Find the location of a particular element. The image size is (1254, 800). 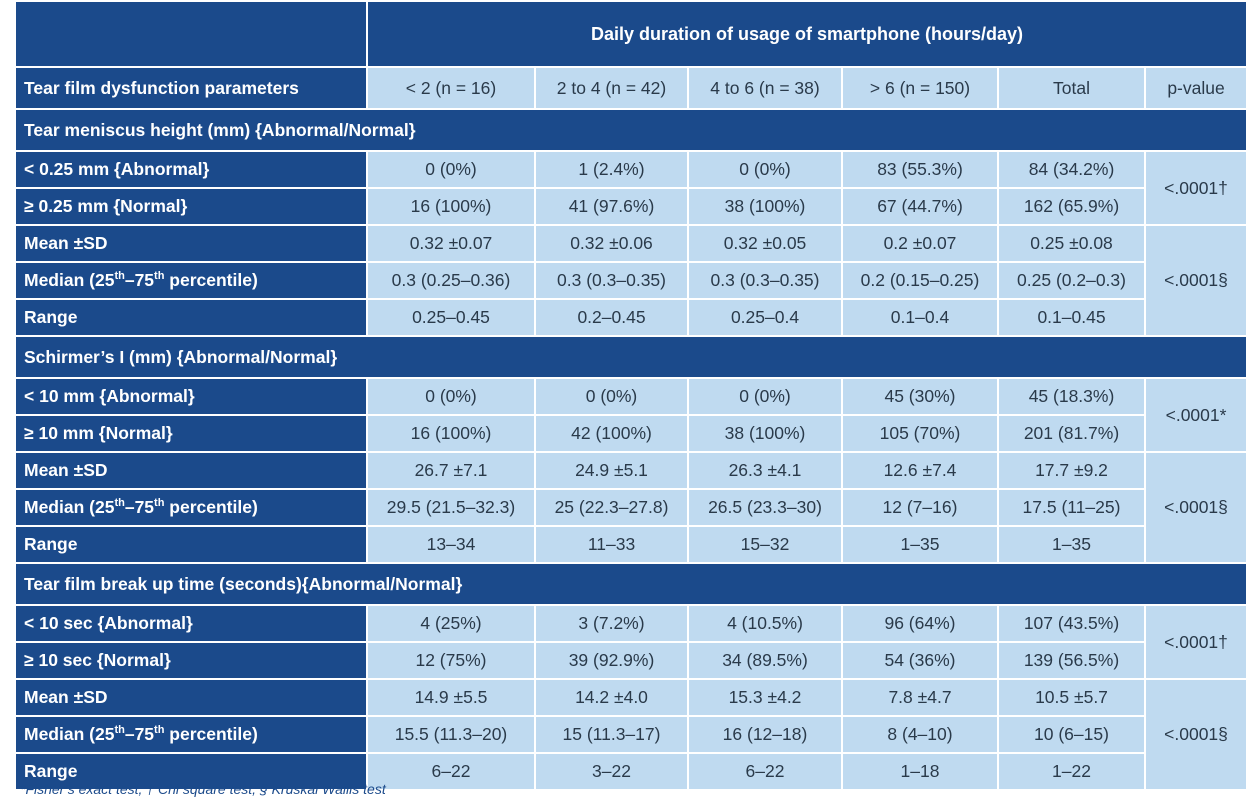

data-cell: 10.5 ±5.7 is located at coordinates (1071, 697).